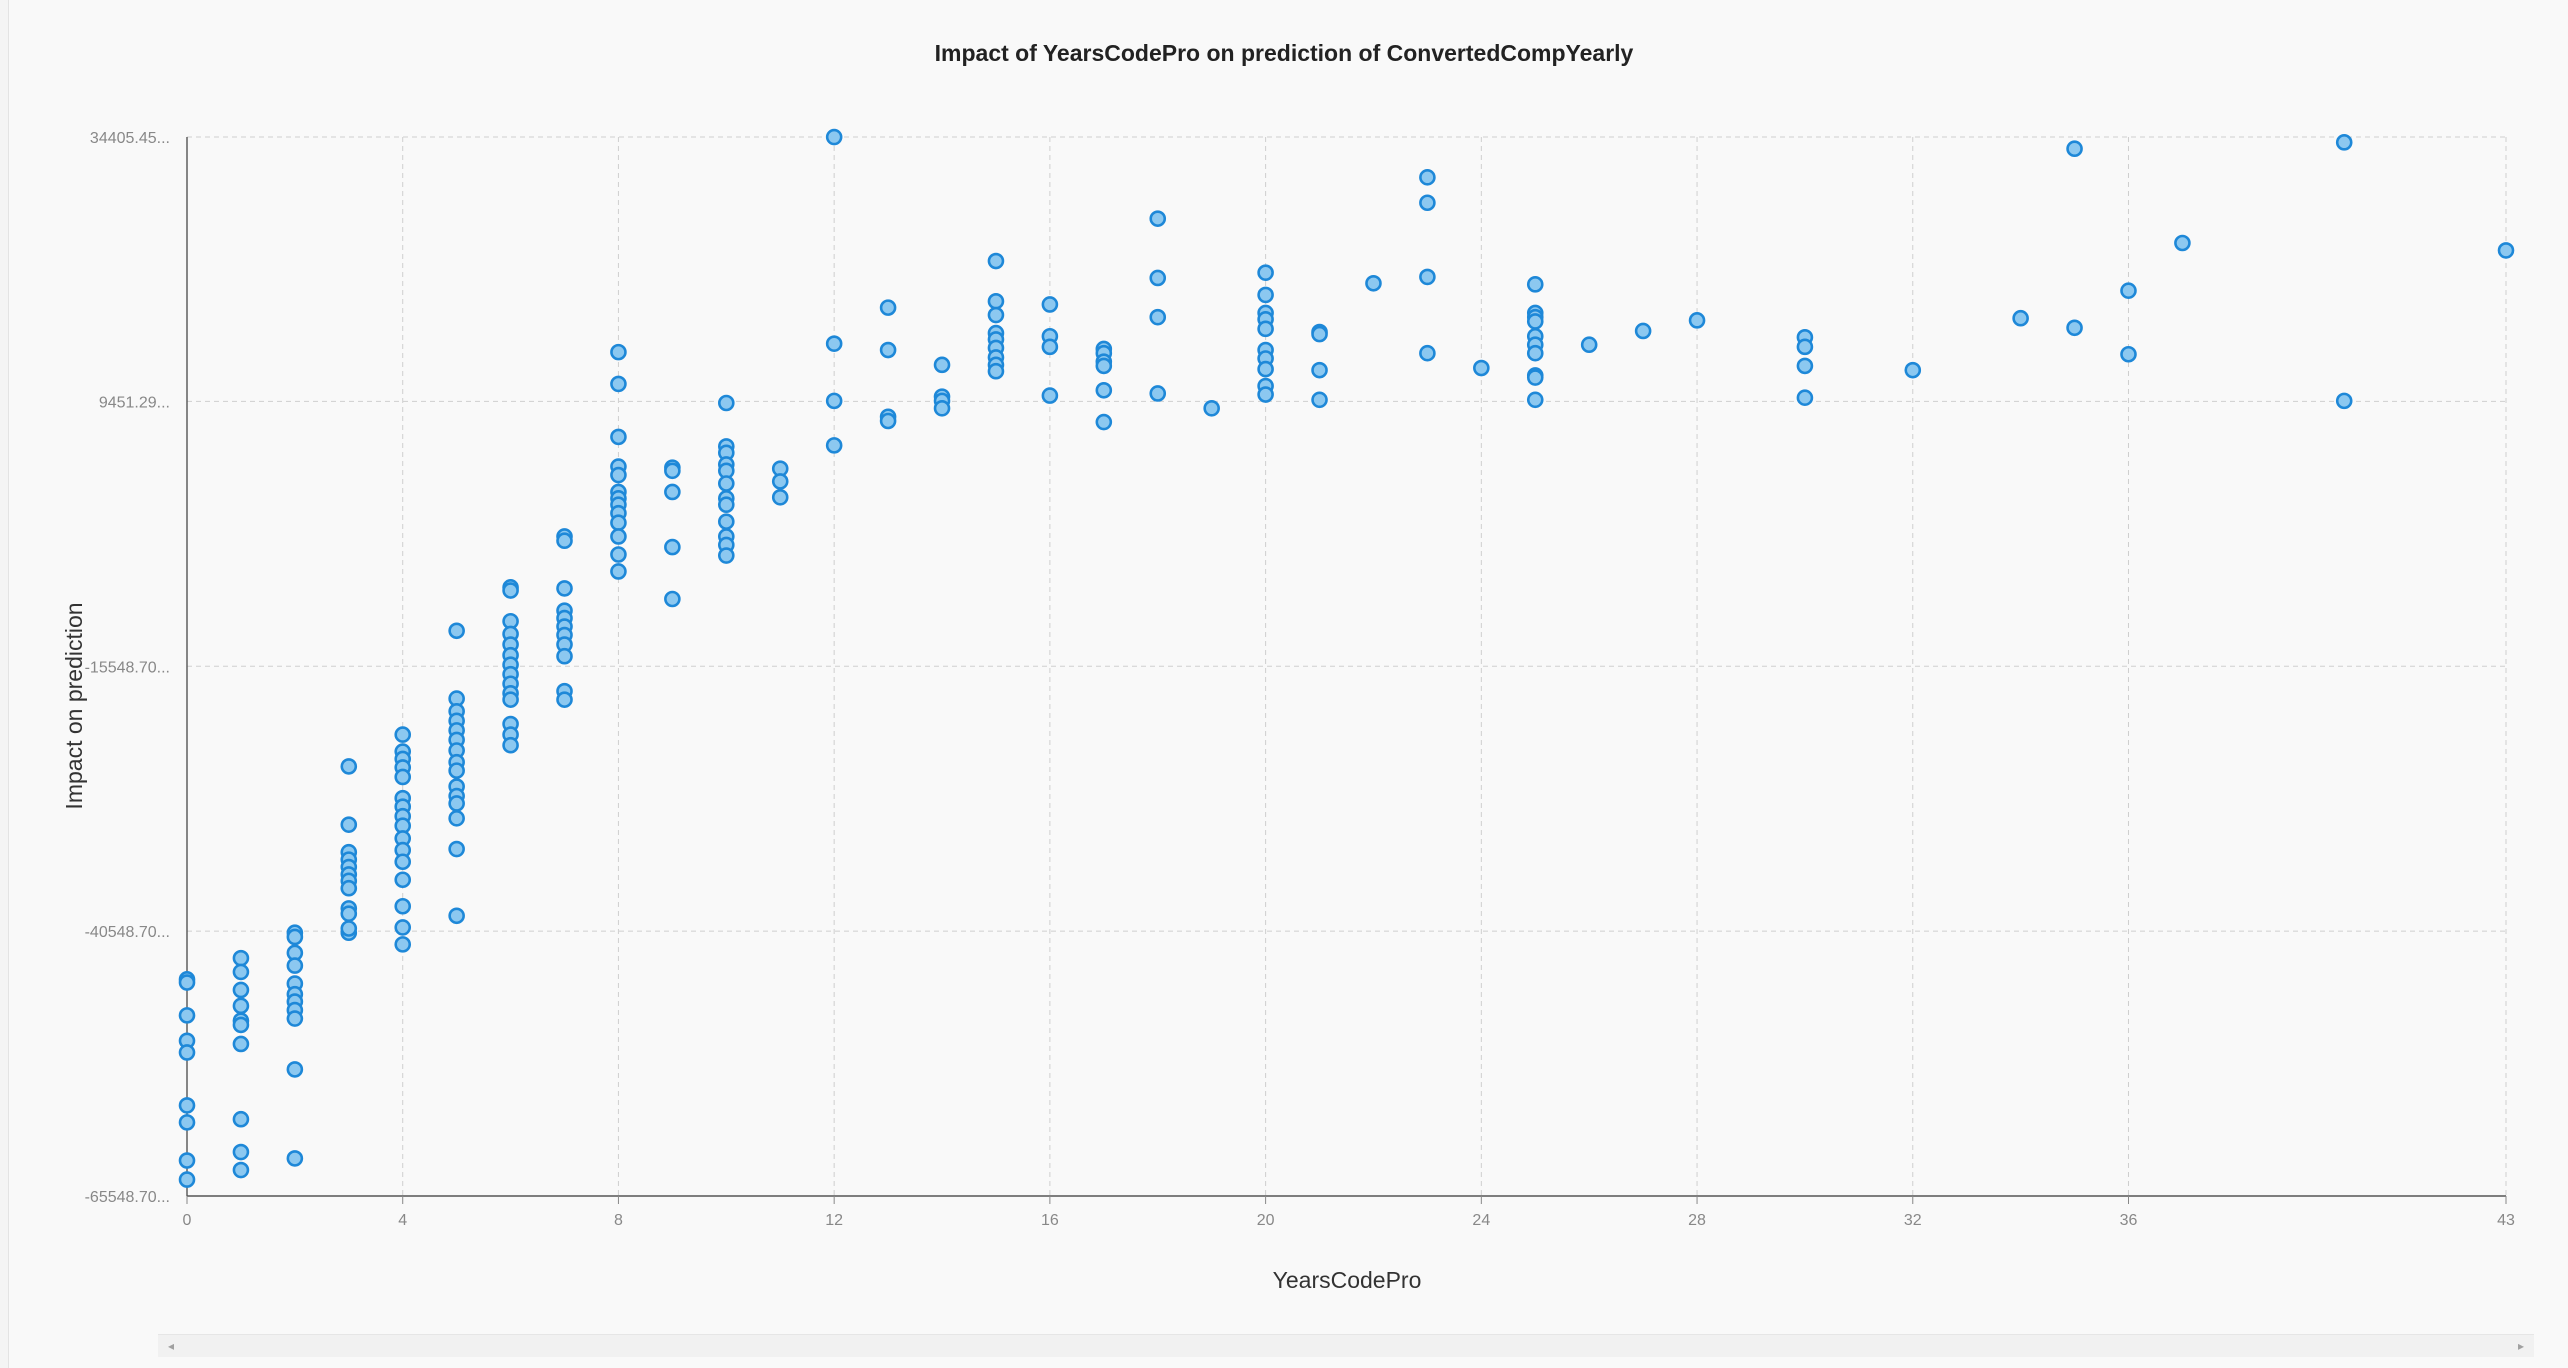  Describe the element at coordinates (1346, 1345) in the screenshot. I see `horizontal-scrollbar: ◂ ▸` at that location.